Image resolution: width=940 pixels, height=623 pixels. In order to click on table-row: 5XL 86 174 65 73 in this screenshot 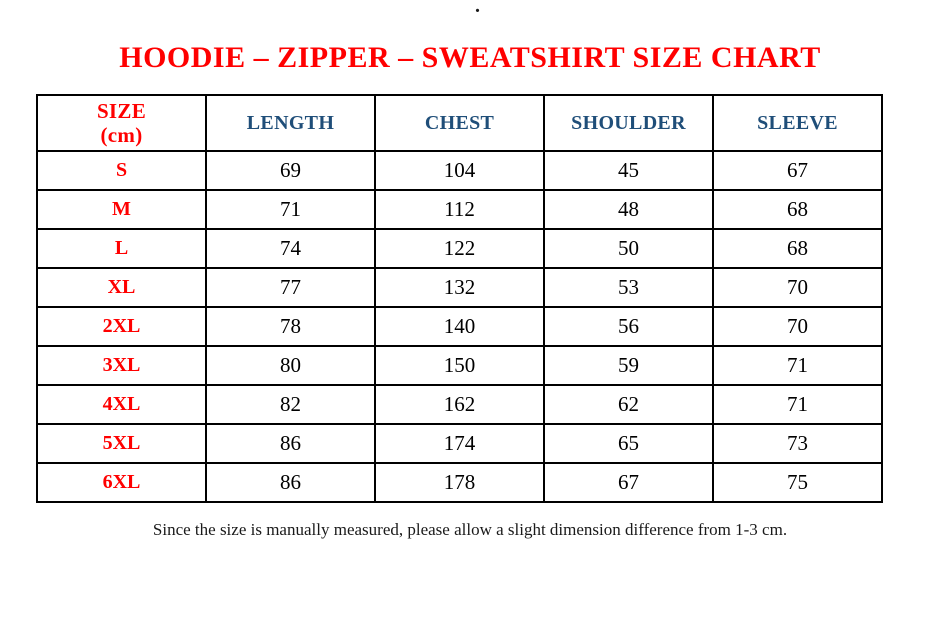, I will do `click(459, 443)`.